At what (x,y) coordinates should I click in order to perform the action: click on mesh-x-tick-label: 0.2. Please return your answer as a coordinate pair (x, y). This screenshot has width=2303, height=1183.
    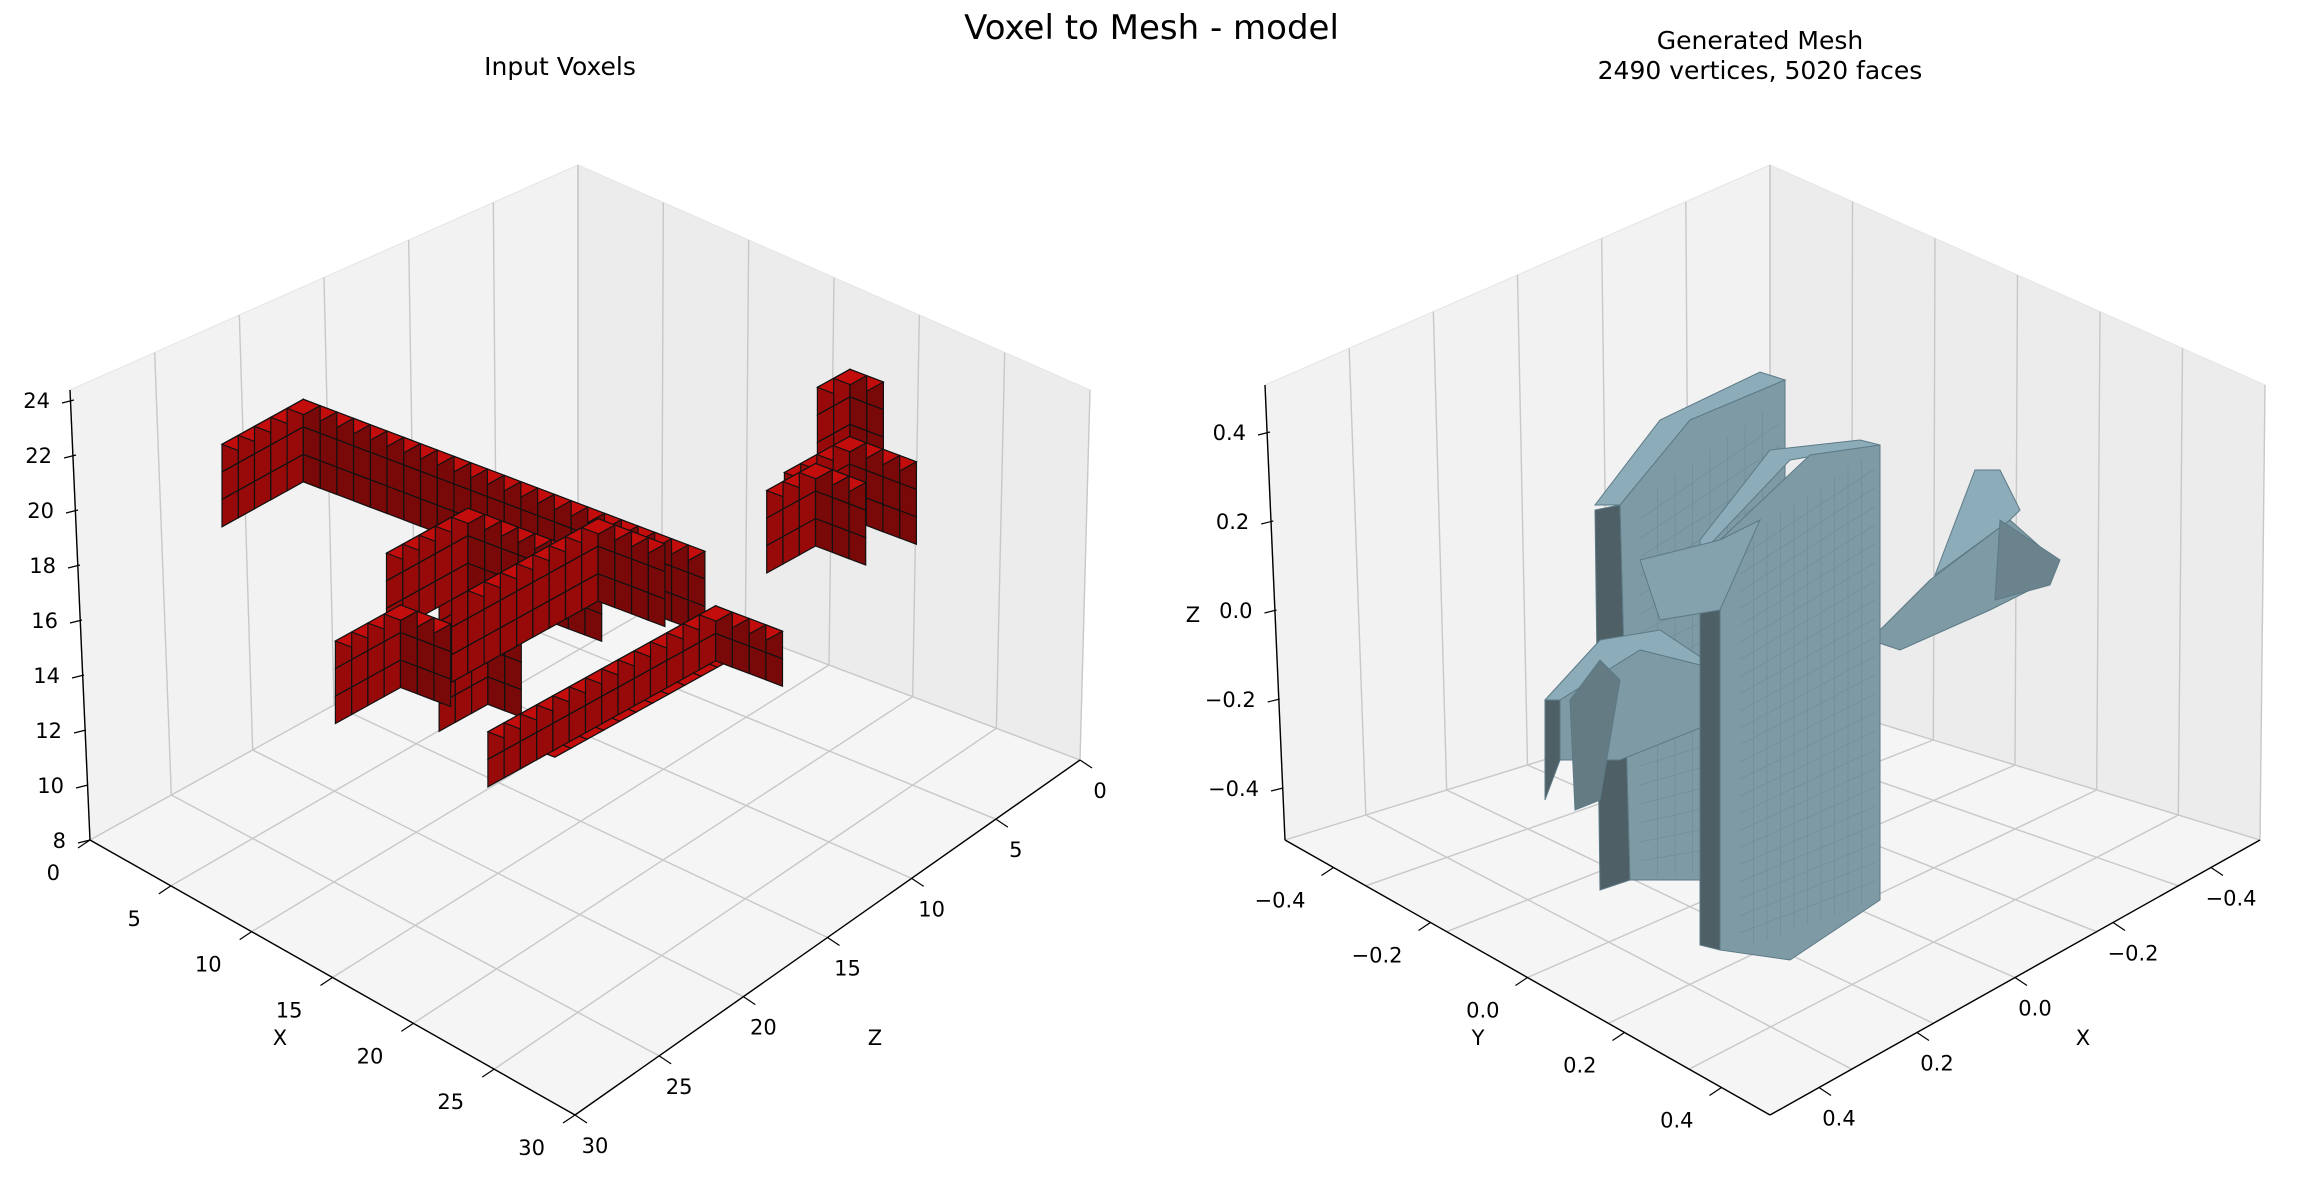
    Looking at the image, I should click on (1936, 1064).